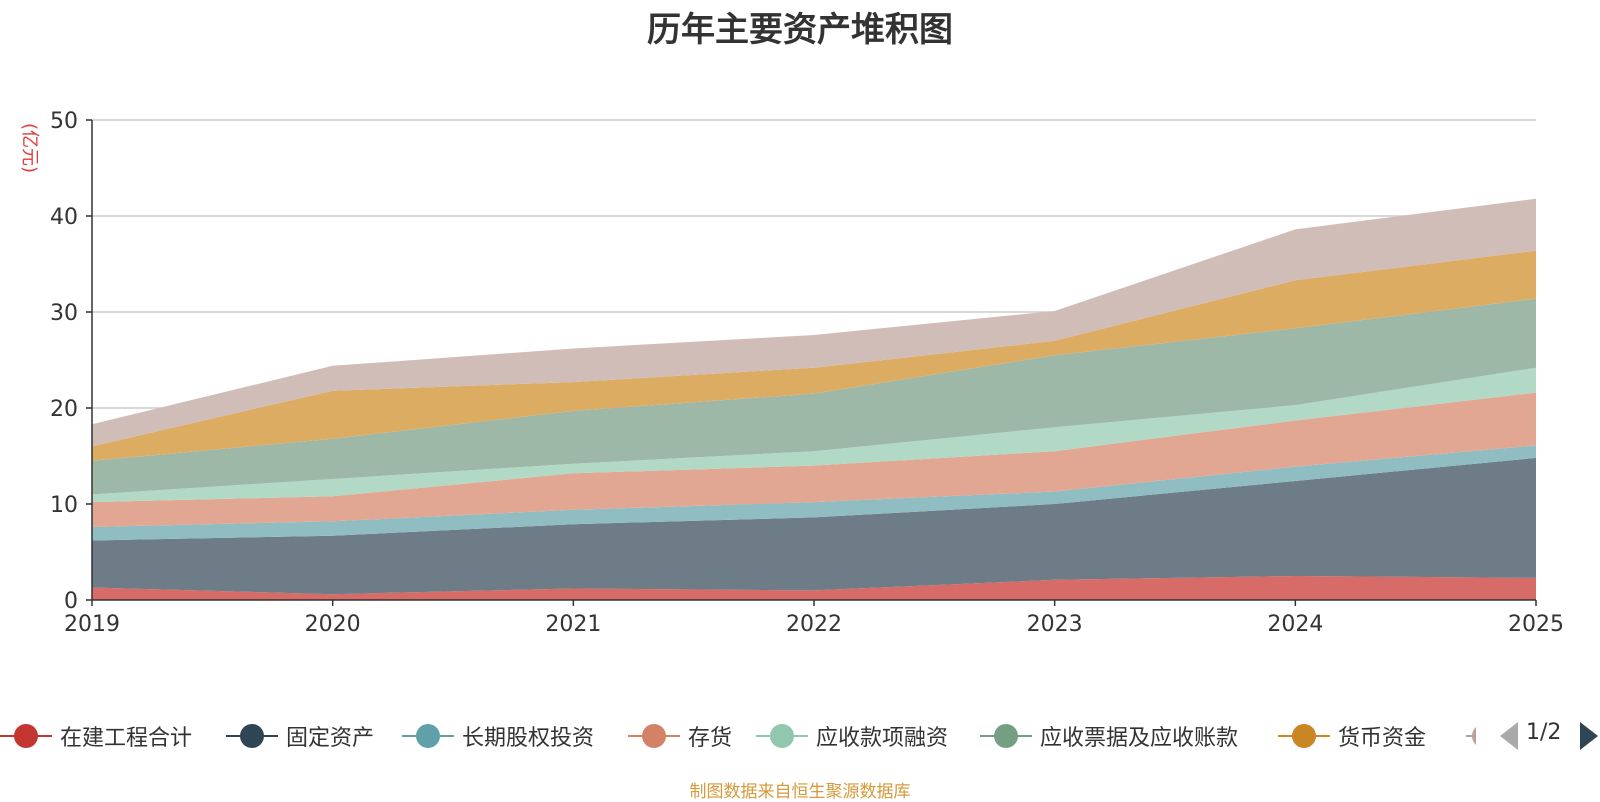  I want to click on legend-item-clipped, so click(1471, 736).